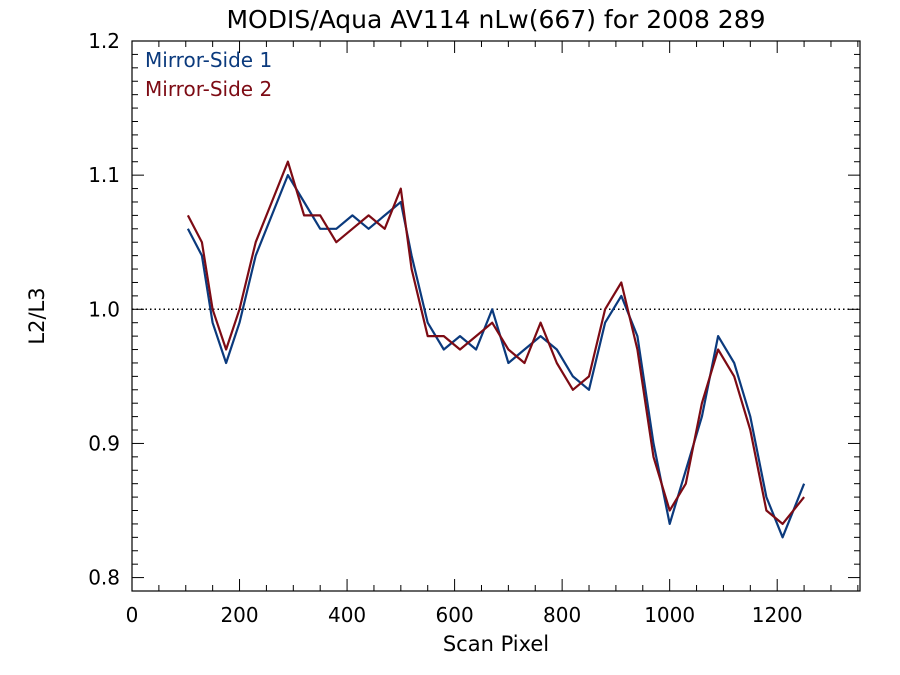  Describe the element at coordinates (495, 19) in the screenshot. I see `chart-title: MODIS/Aqua AV114 nLw(667) for 2008 289` at that location.